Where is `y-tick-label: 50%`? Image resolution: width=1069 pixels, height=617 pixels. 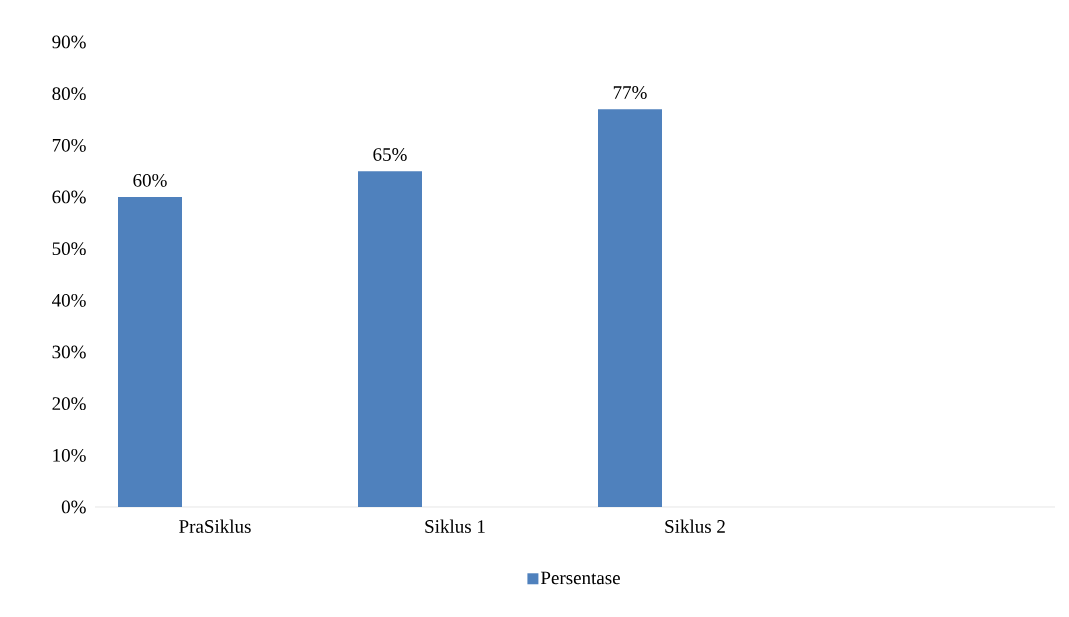
y-tick-label: 50% is located at coordinates (69, 249).